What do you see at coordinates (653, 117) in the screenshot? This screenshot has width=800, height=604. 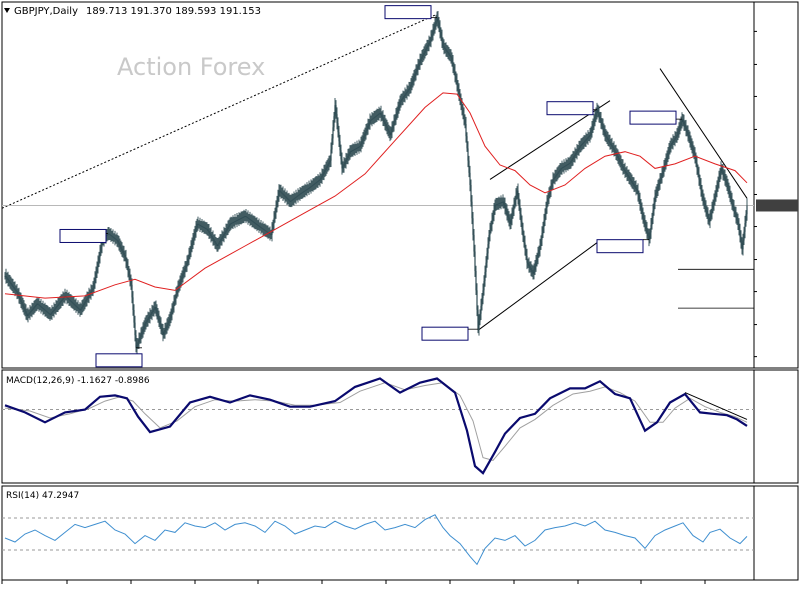 I see `price-annotation-box` at bounding box center [653, 117].